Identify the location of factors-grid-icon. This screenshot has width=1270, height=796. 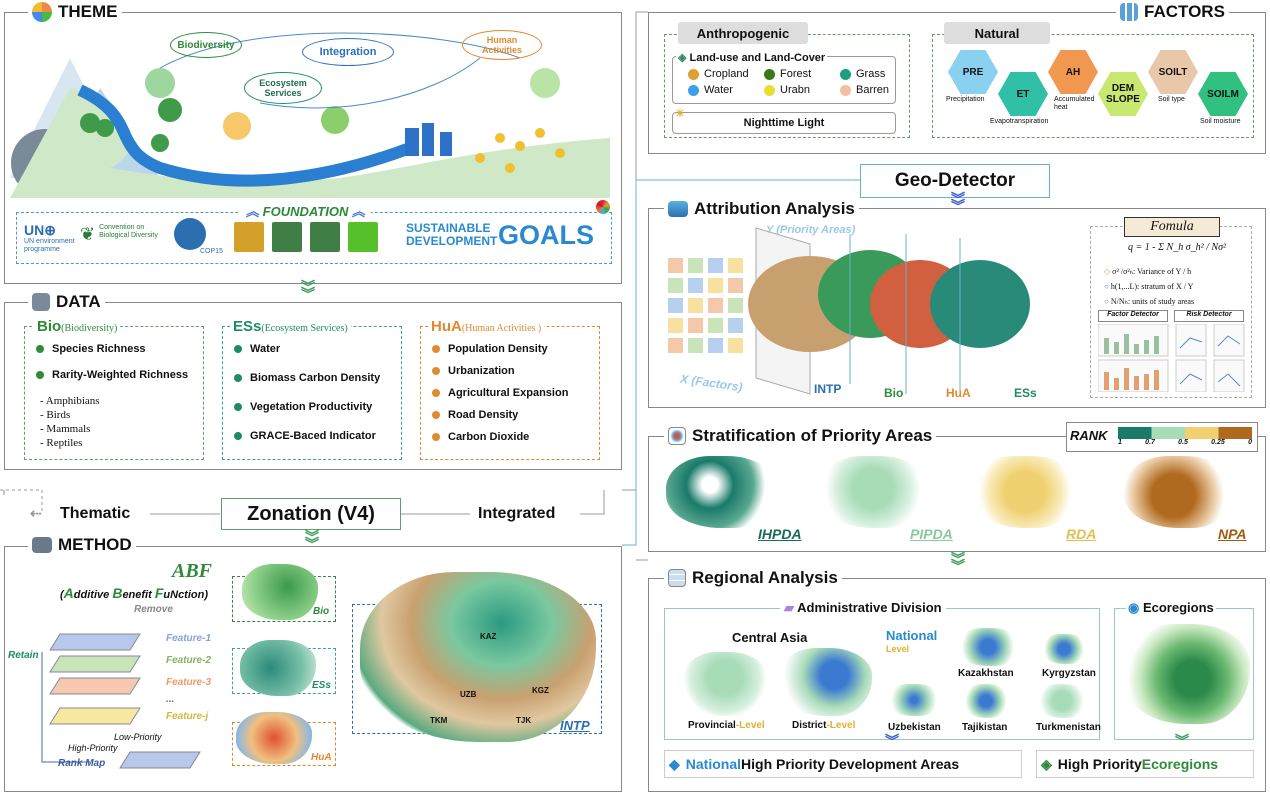
(1129, 12).